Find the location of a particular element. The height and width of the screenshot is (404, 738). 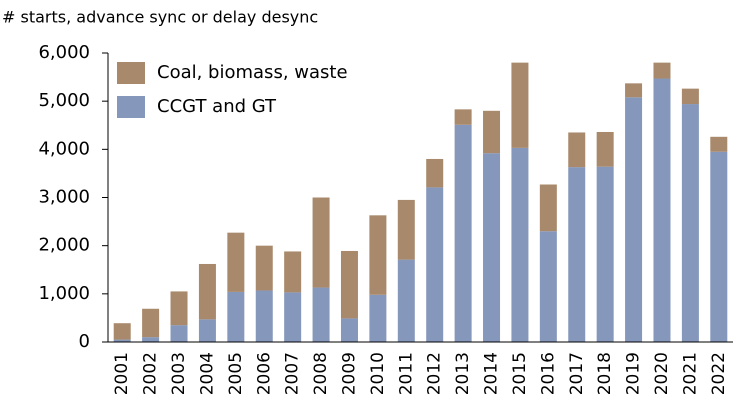

x-tick-label: 2019 is located at coordinates (634, 373).